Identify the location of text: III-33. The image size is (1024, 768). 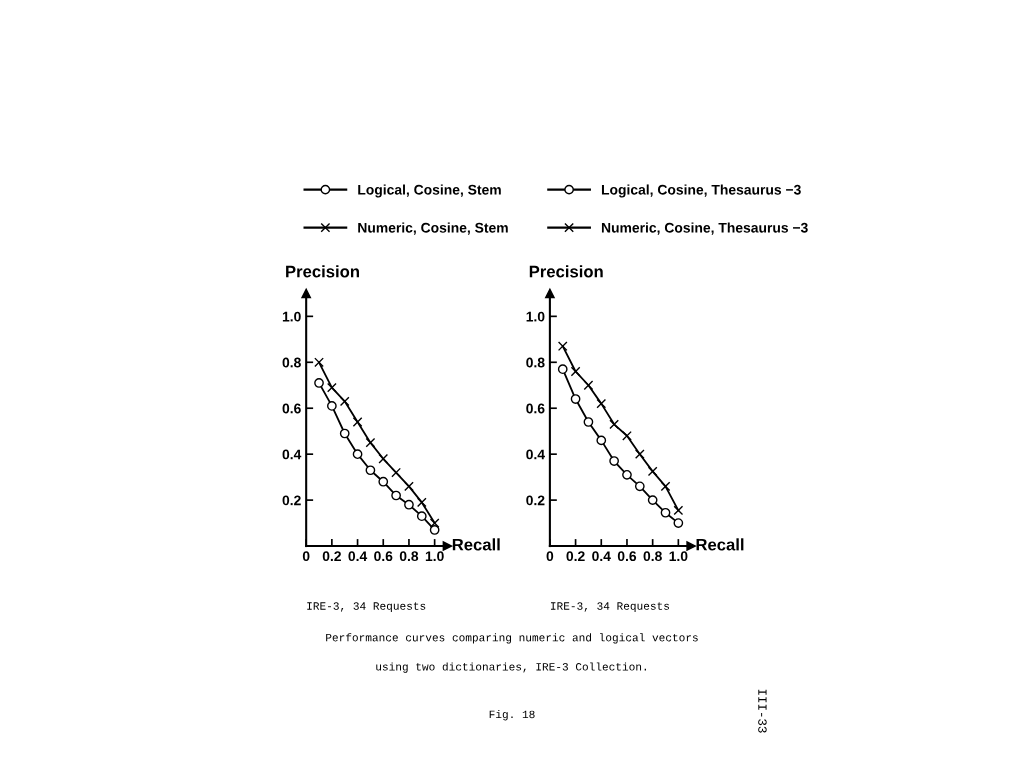
(762, 711).